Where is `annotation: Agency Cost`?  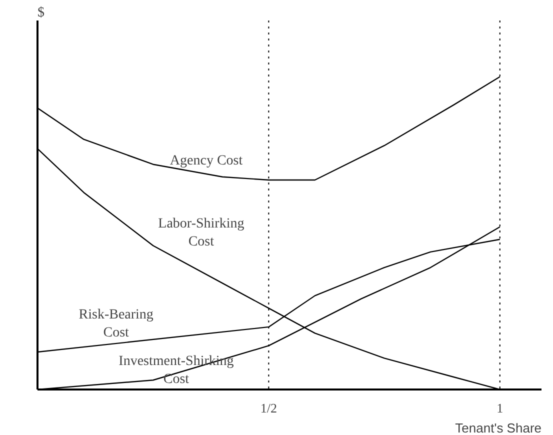
annotation: Agency Cost is located at coordinates (206, 161).